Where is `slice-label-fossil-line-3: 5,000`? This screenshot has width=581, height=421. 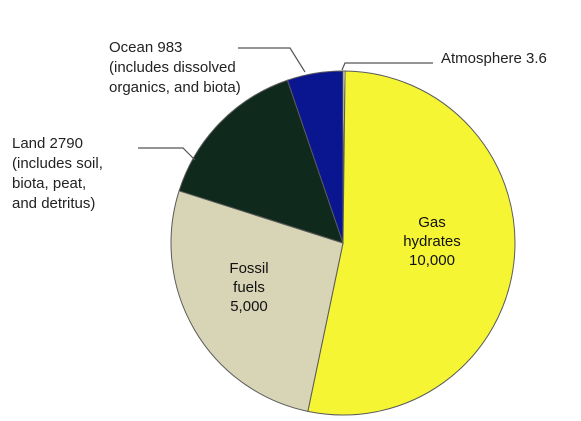 slice-label-fossil-line-3: 5,000 is located at coordinates (249, 306).